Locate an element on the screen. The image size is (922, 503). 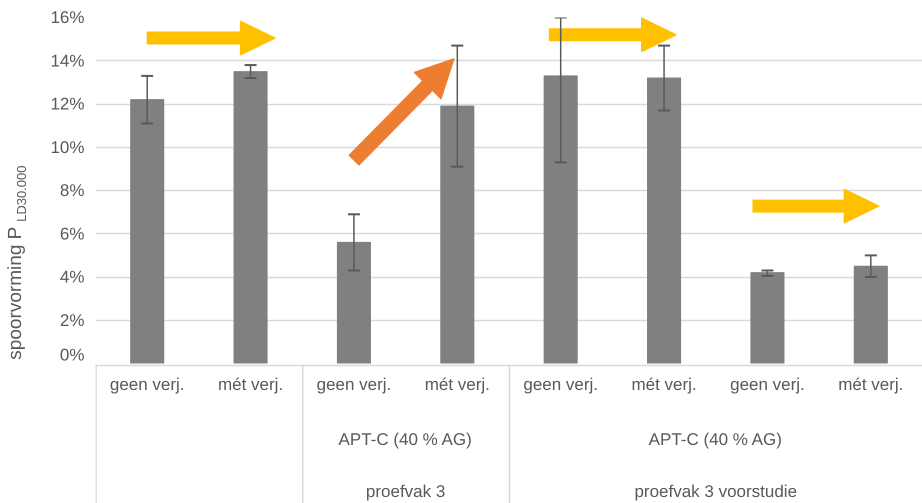
text: proefvak 3 is located at coordinates (406, 491).